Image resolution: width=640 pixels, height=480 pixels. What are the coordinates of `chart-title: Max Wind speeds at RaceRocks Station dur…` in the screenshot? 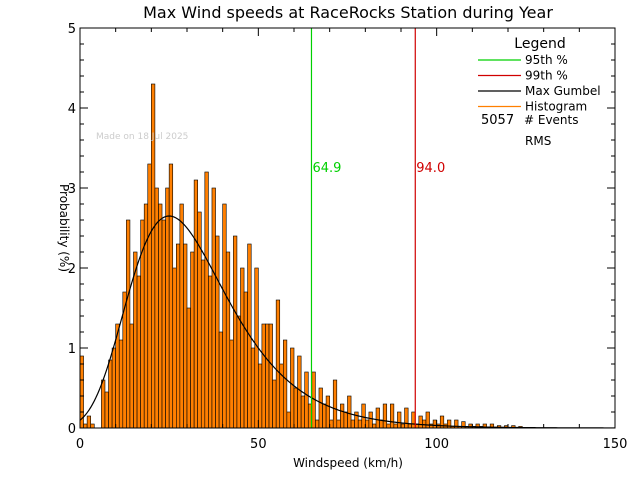 It's located at (348, 12).